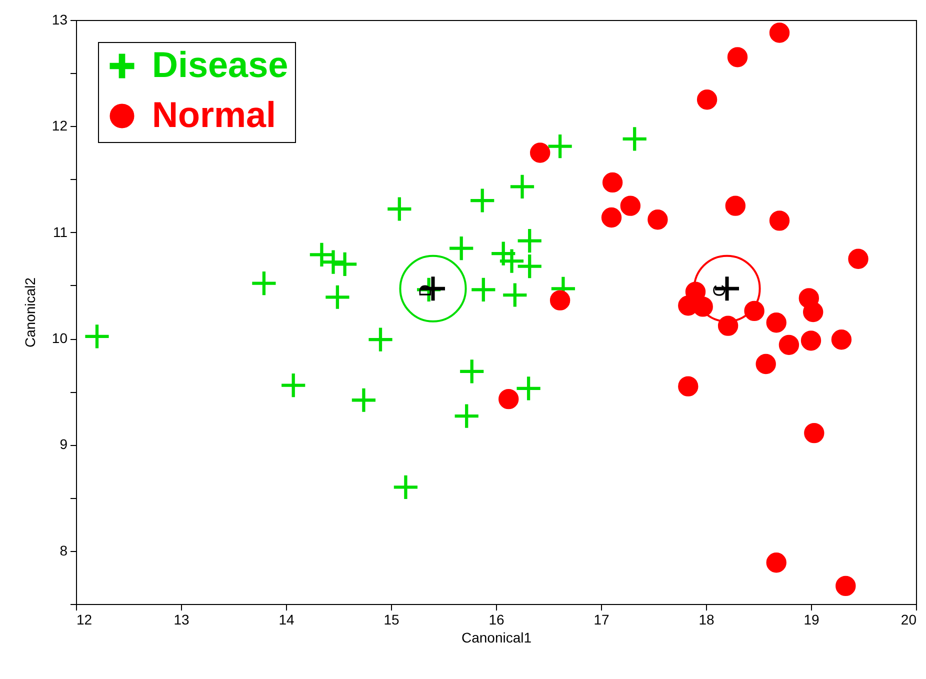 The width and height of the screenshot is (926, 679). Describe the element at coordinates (214, 114) in the screenshot. I see `legend-label: Normal` at that location.